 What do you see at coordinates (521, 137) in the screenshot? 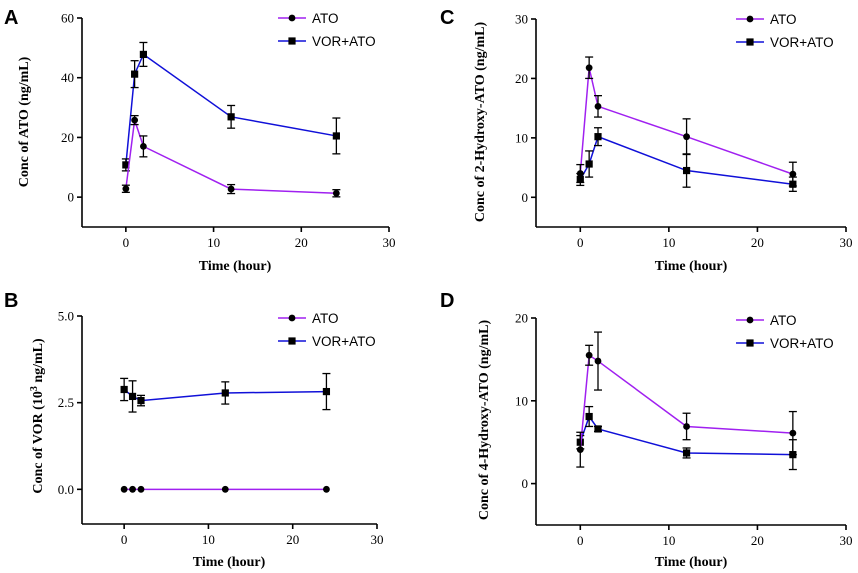
I see `y-tick-label: 10` at bounding box center [521, 137].